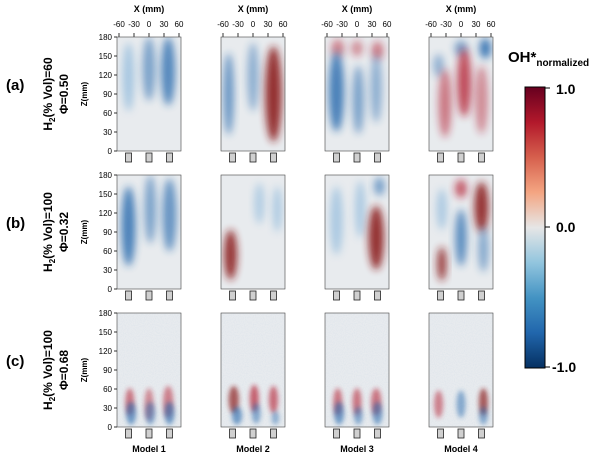 This screenshot has width=600, height=457. I want to click on colorbar: OH*normalized 1.0 0.0 -1.0, so click(548, 212).